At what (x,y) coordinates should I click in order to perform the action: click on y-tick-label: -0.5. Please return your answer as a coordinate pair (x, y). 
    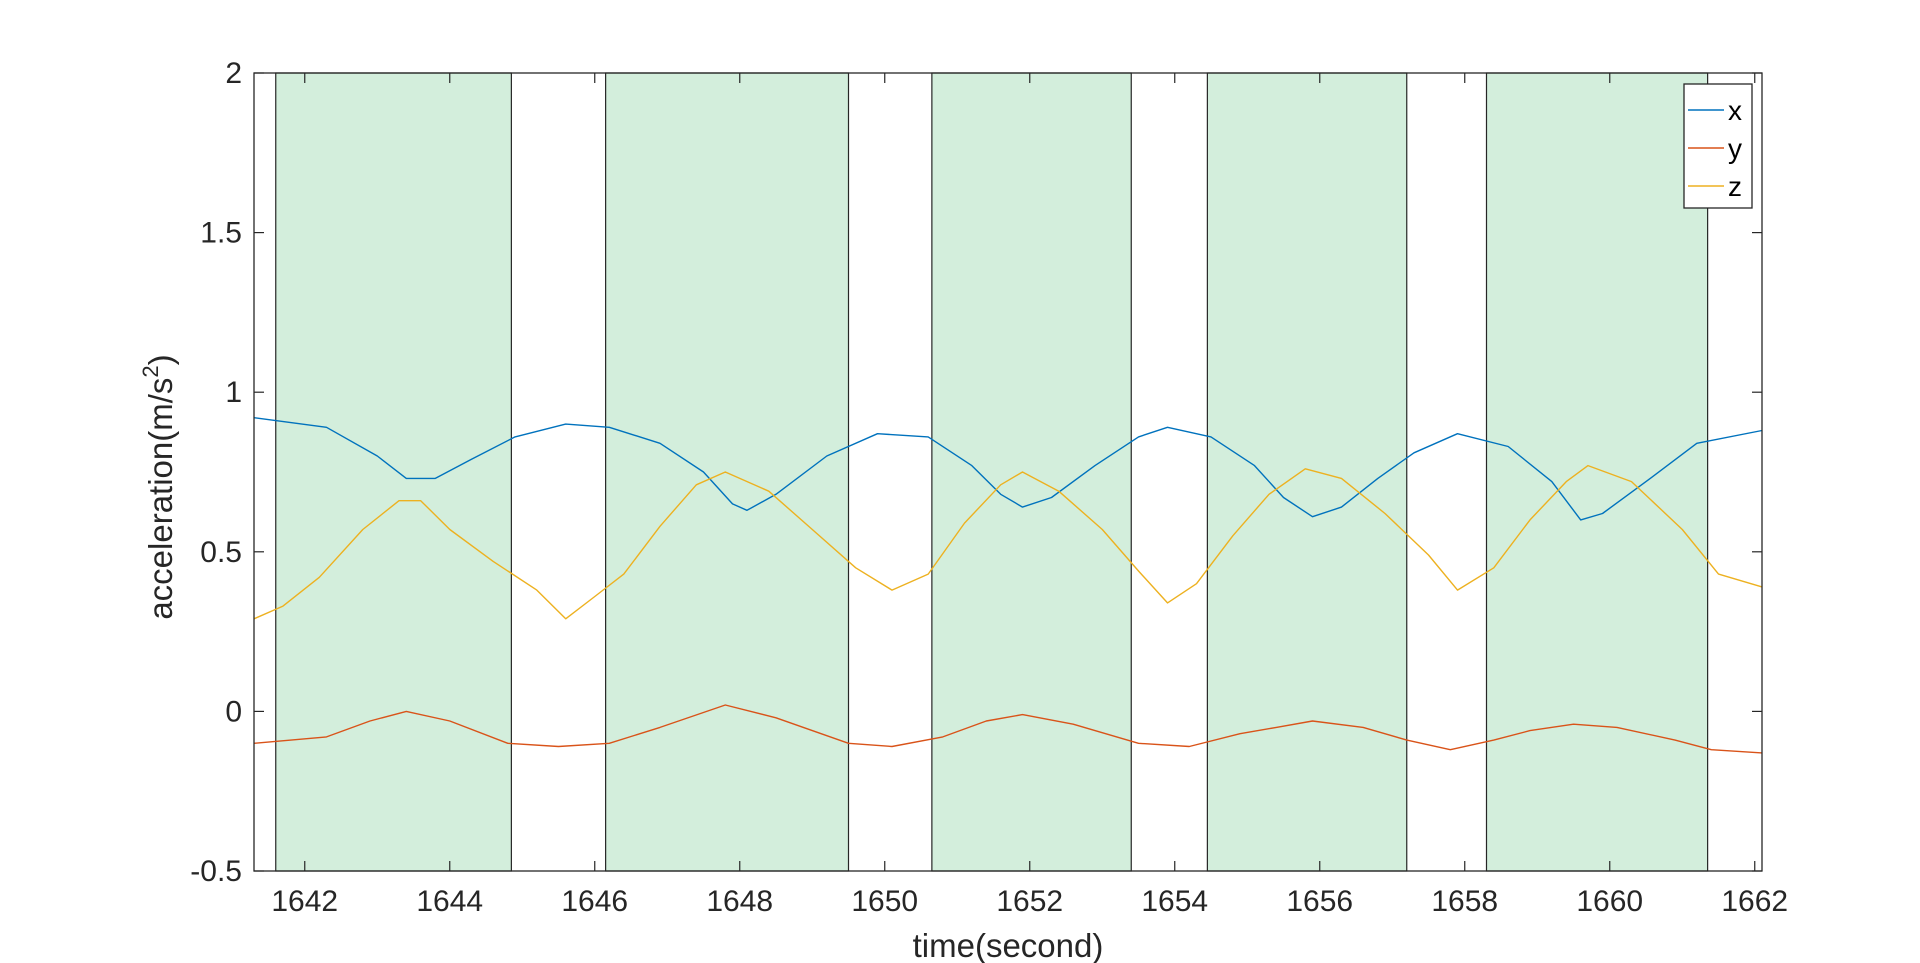
    Looking at the image, I should click on (216, 871).